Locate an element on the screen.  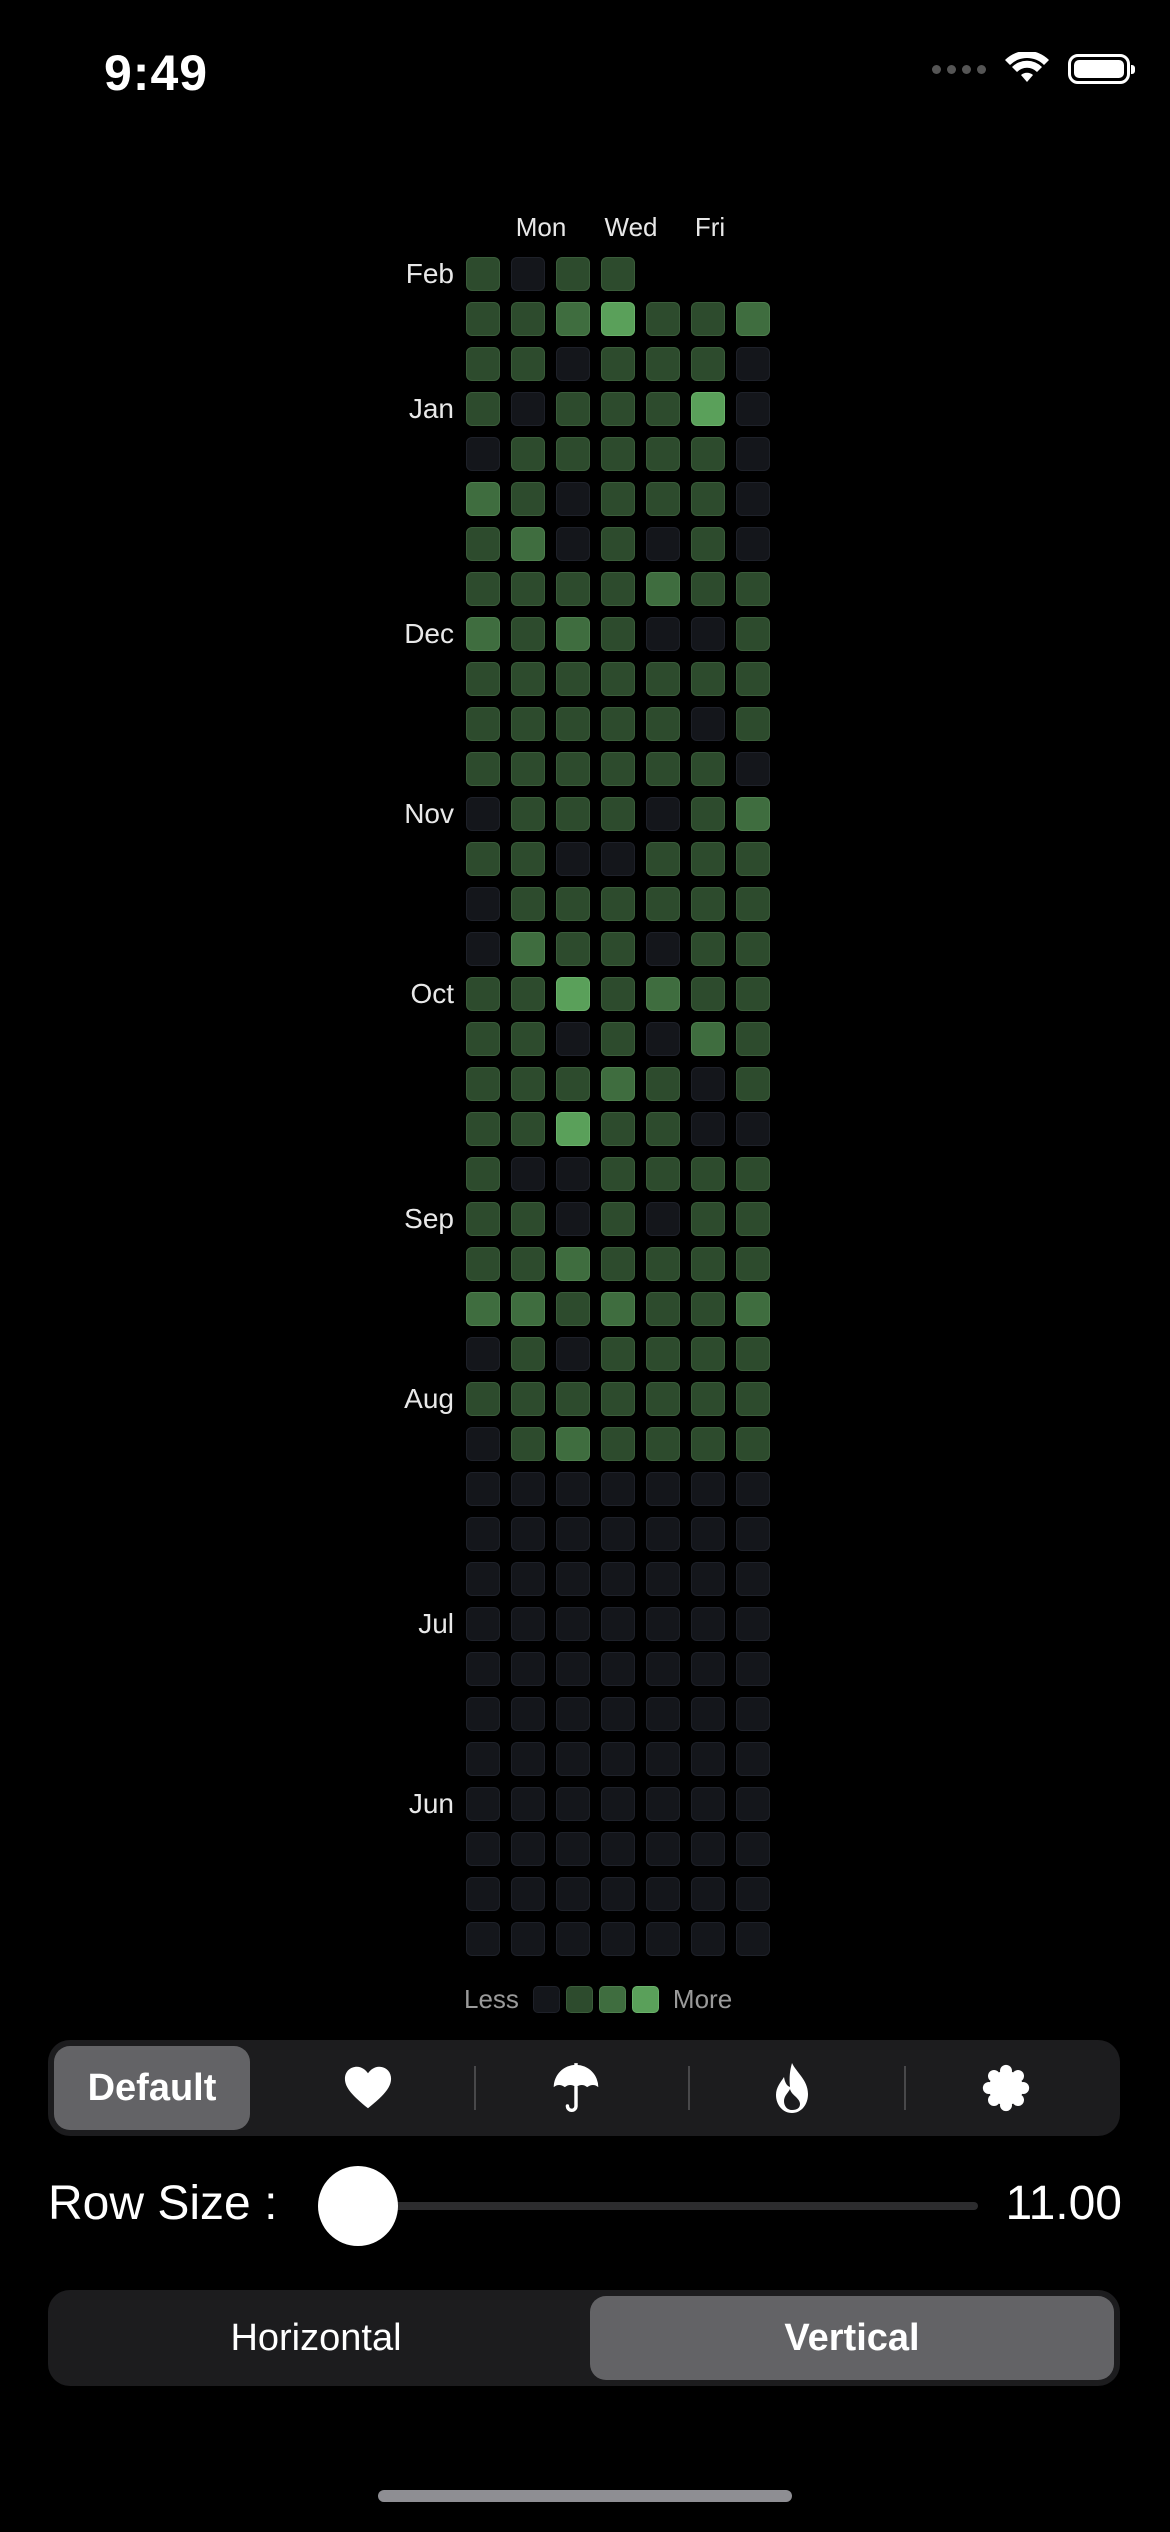
orientation-horizontal-option: Horizontal is located at coordinates (316, 2337).